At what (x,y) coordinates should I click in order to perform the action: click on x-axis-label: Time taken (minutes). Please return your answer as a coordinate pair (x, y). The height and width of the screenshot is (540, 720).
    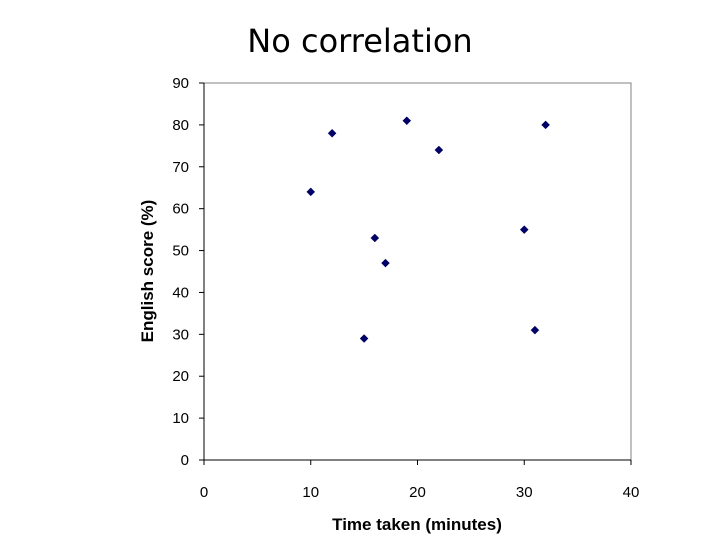
    Looking at the image, I should click on (417, 524).